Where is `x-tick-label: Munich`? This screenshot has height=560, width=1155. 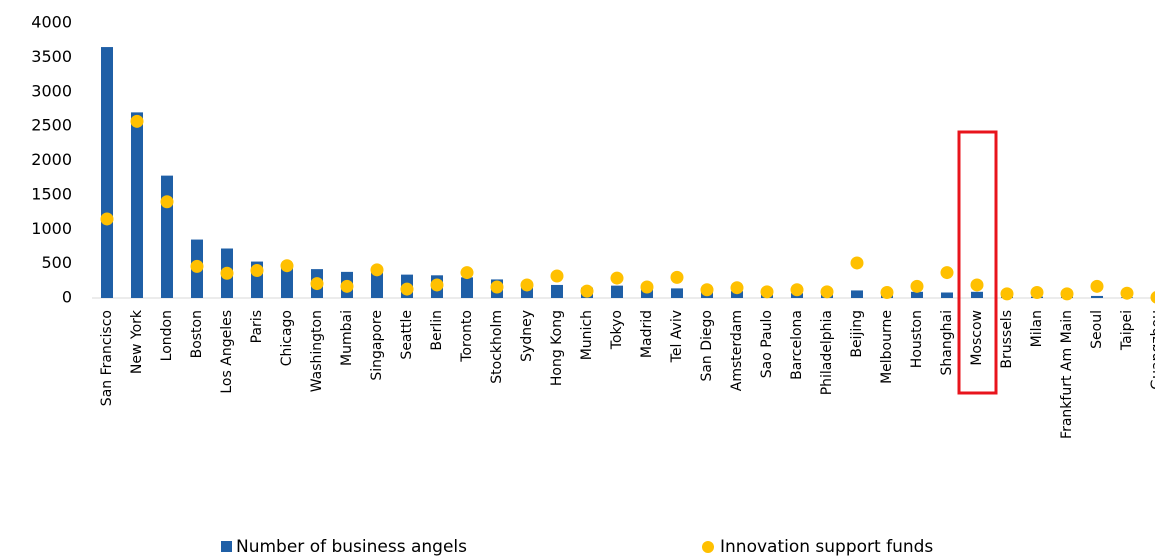 x-tick-label: Munich is located at coordinates (587, 335).